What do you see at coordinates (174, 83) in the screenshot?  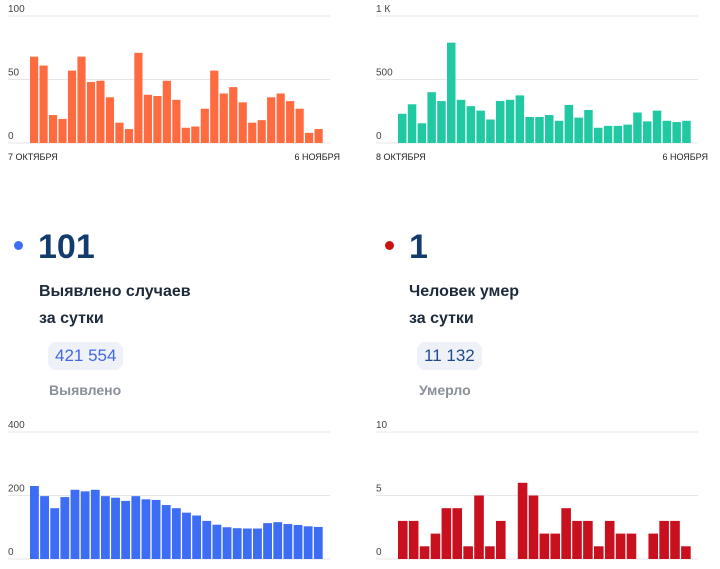 I see `cases-chart-30d-svg: 0 50 100 7 ОКТЯБРЯ 6 НОЯБРЯ` at bounding box center [174, 83].